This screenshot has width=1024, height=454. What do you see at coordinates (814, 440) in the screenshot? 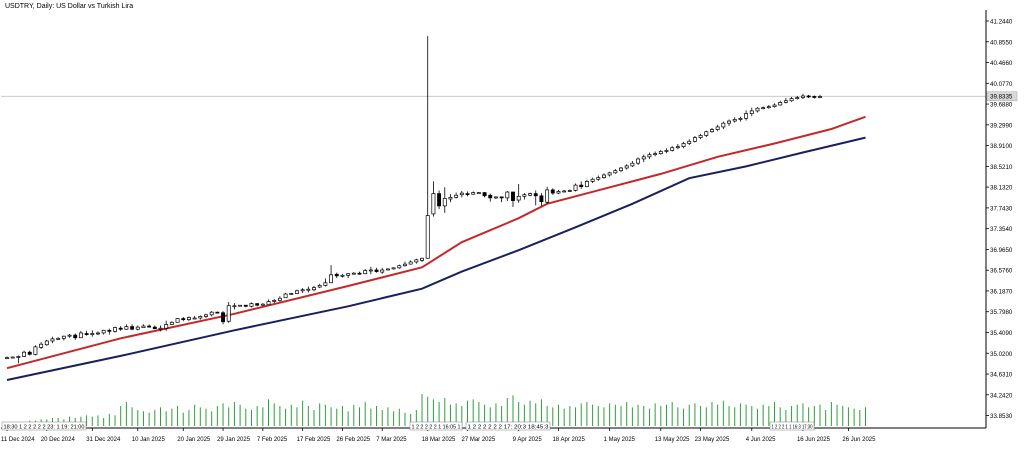
I see `time-tick-label: 16 Jun 2025` at bounding box center [814, 440].